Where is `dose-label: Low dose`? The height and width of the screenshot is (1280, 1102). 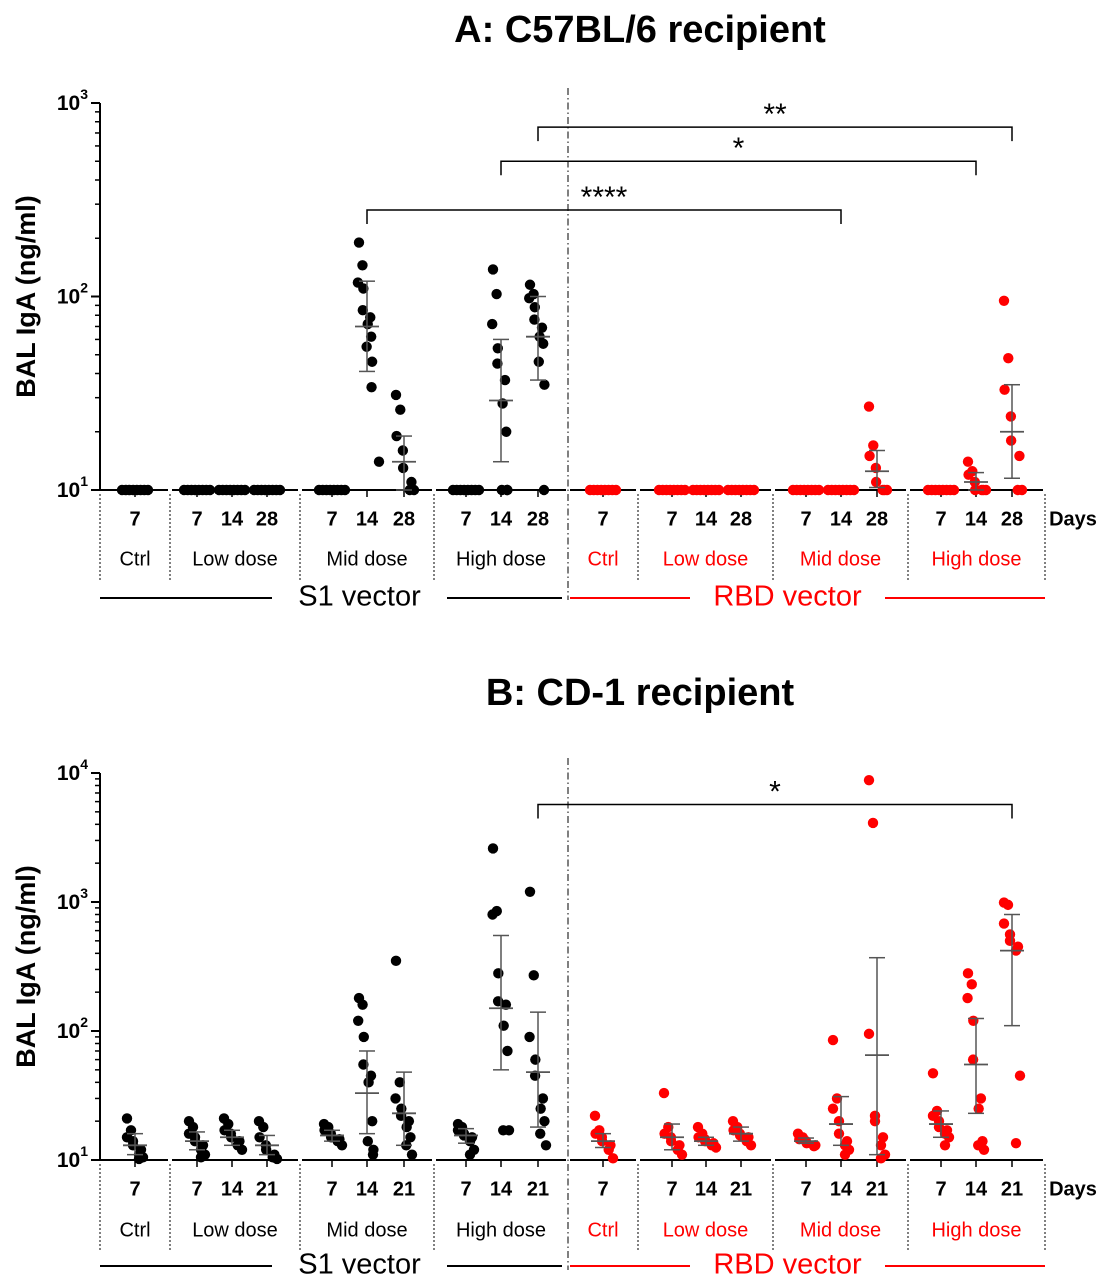 dose-label: Low dose is located at coordinates (235, 559).